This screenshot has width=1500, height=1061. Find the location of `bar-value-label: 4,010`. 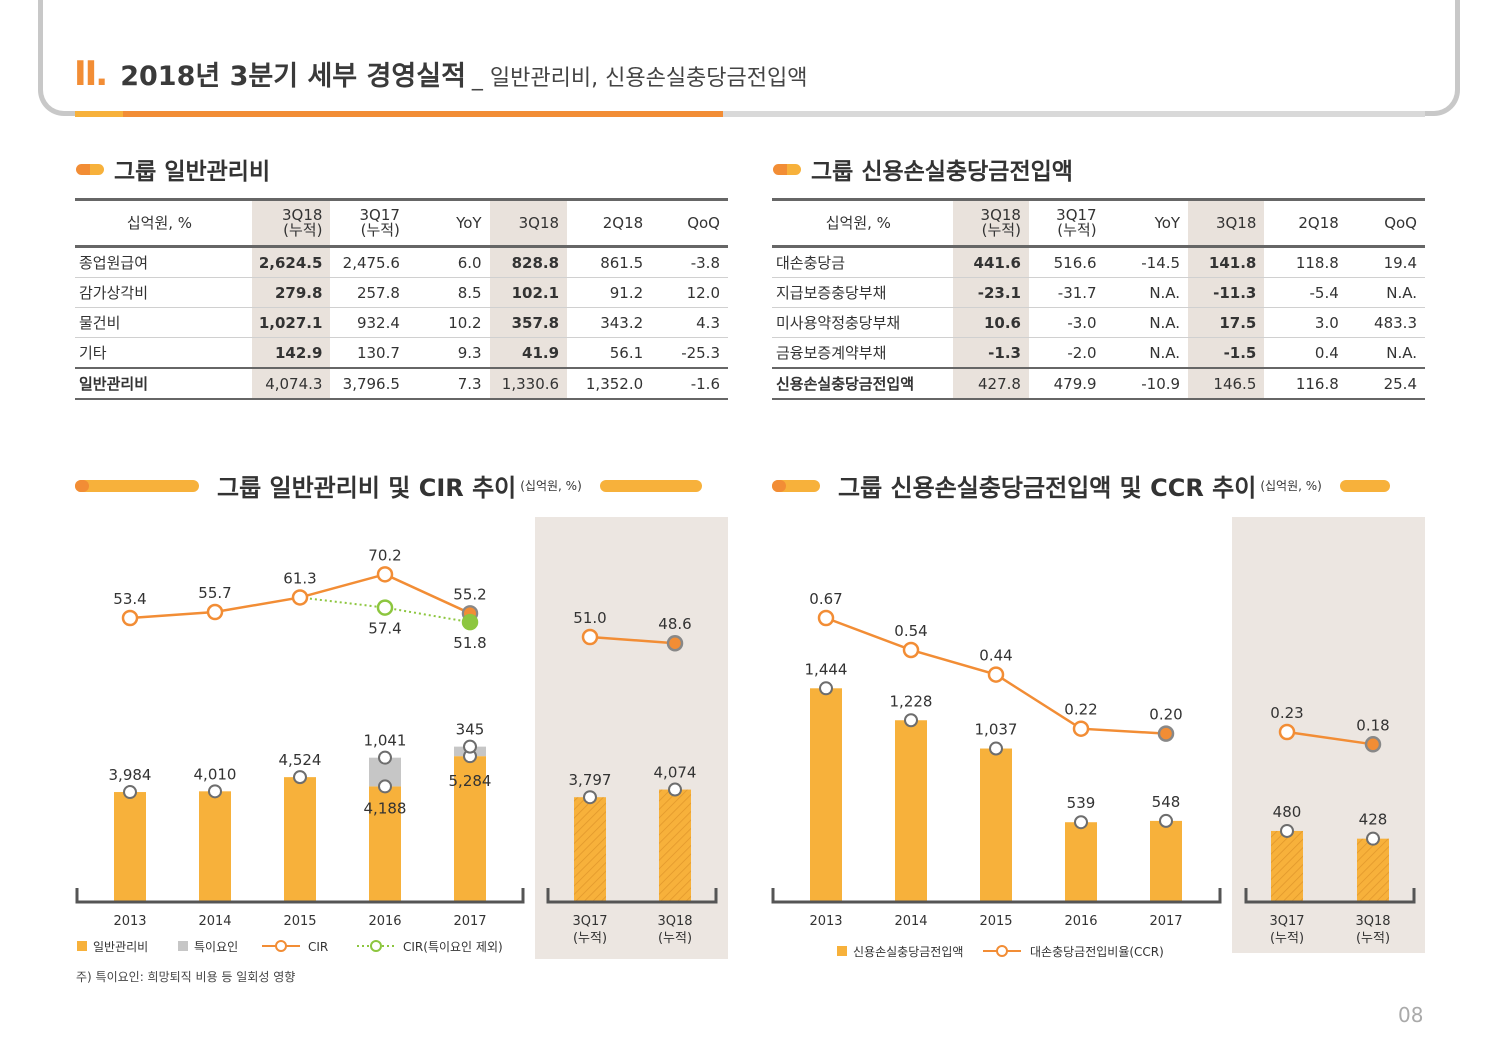

bar-value-label: 4,010 is located at coordinates (215, 774).